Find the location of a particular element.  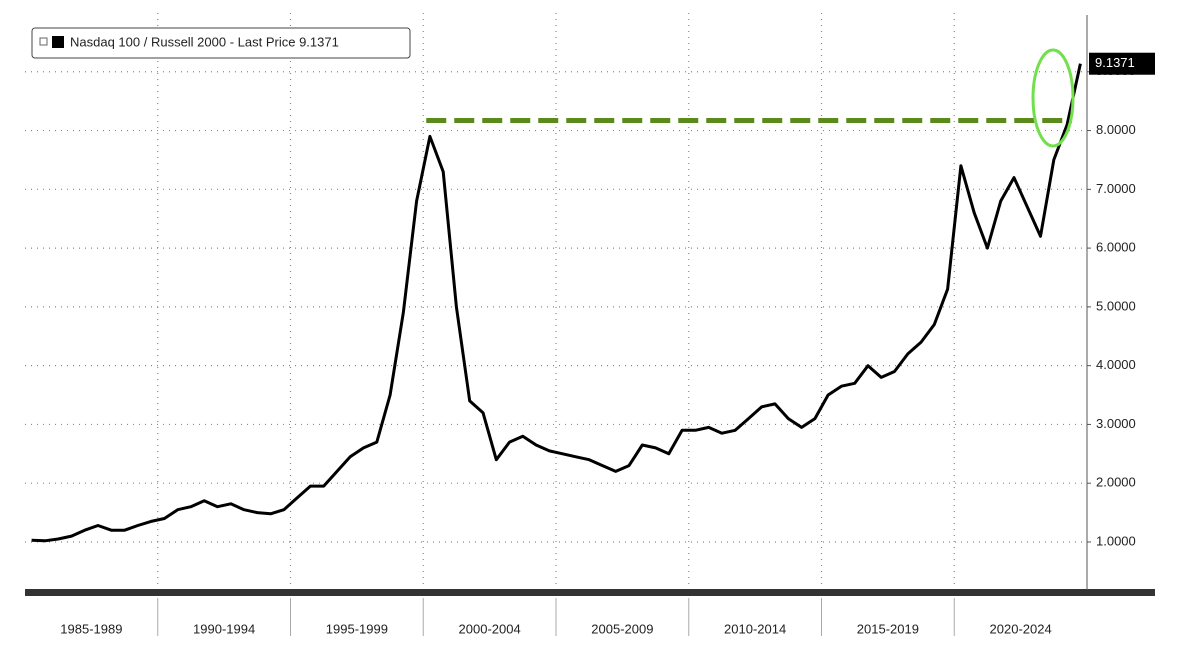

x-axis-bar is located at coordinates (590, 592).